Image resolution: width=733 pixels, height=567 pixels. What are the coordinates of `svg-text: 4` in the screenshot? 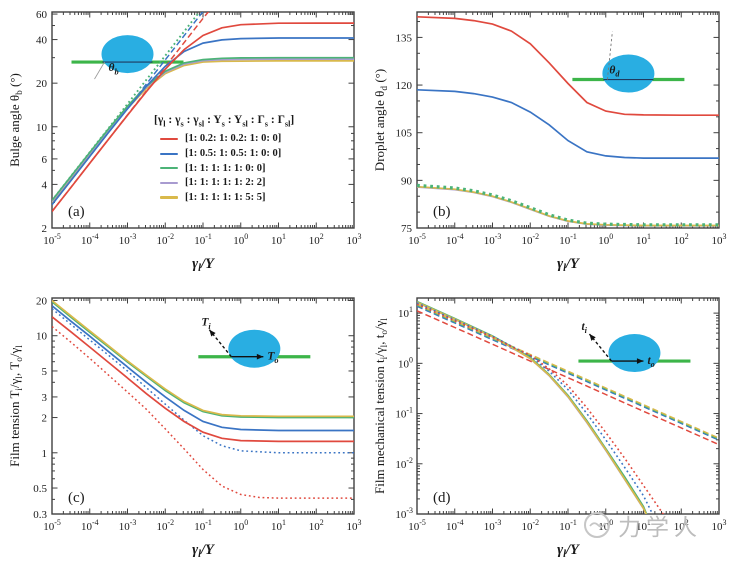 It's located at (45, 185).